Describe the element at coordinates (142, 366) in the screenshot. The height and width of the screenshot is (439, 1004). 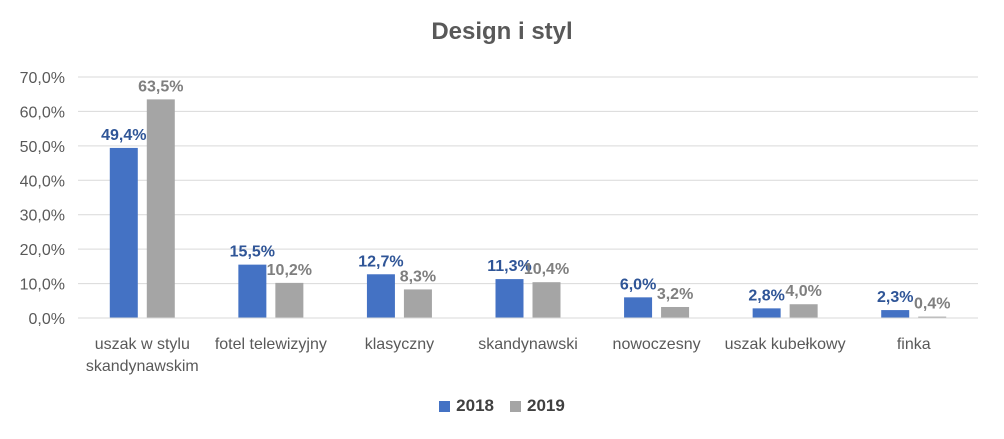
I see `x-tick-label: skandynawskim` at that location.